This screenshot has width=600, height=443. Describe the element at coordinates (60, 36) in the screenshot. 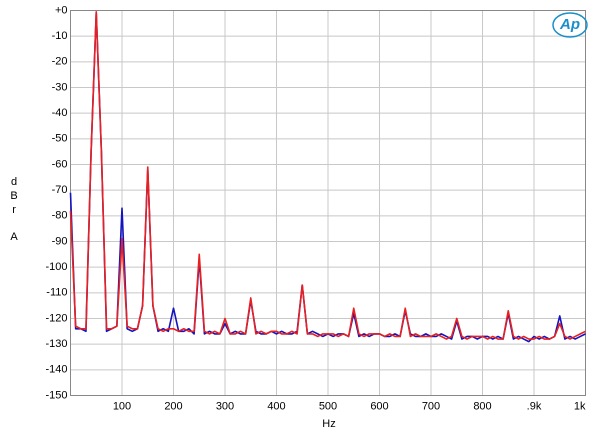

I see `y-tick-label: -10` at that location.